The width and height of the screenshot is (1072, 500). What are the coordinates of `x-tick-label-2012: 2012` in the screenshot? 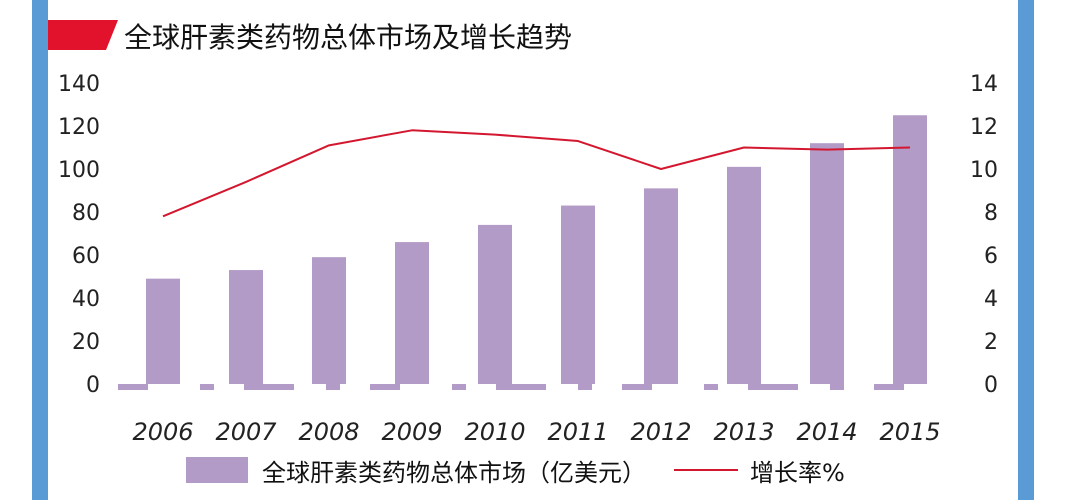 It's located at (660, 432).